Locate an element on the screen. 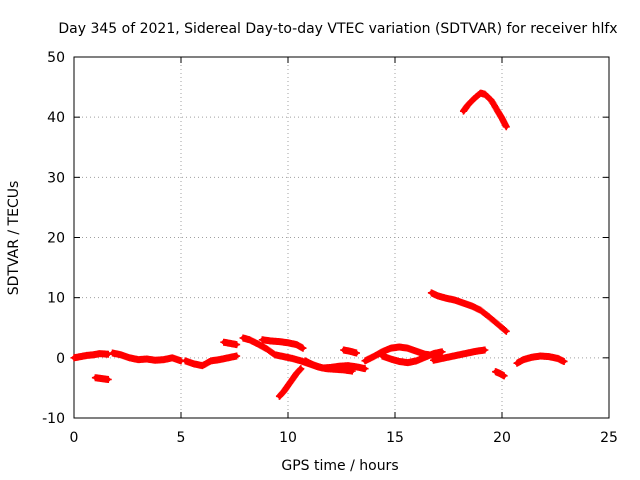  y-axis-label: SDTVAR / TECUs is located at coordinates (14, 238).